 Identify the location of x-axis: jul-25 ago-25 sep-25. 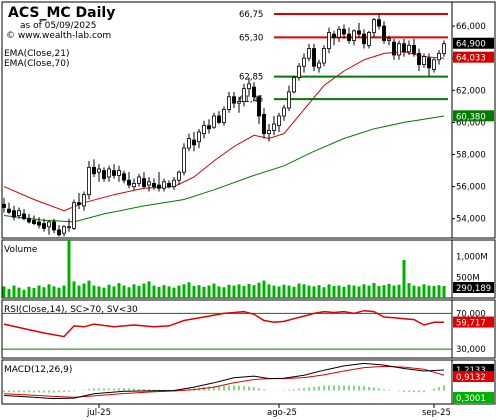
(268, 411).